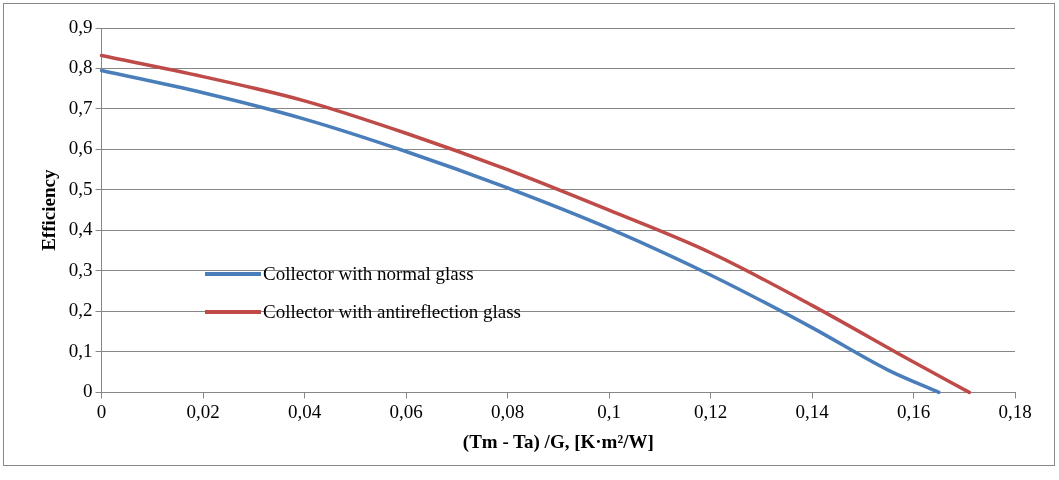  What do you see at coordinates (203, 411) in the screenshot?
I see `x-tick-label: 0,02` at bounding box center [203, 411].